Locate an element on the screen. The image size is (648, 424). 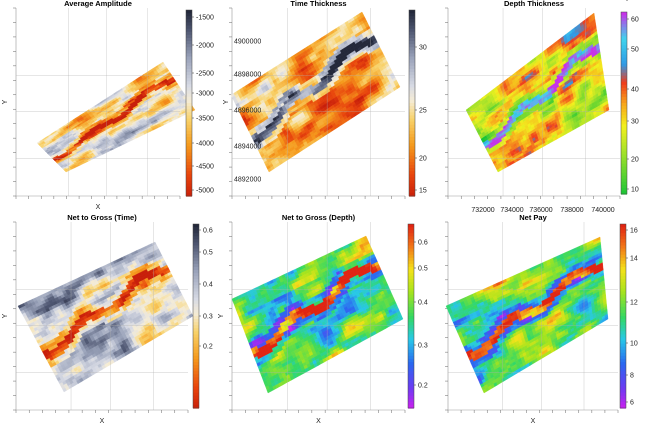
colorbar-tick-label: -3500 is located at coordinates (205, 118).